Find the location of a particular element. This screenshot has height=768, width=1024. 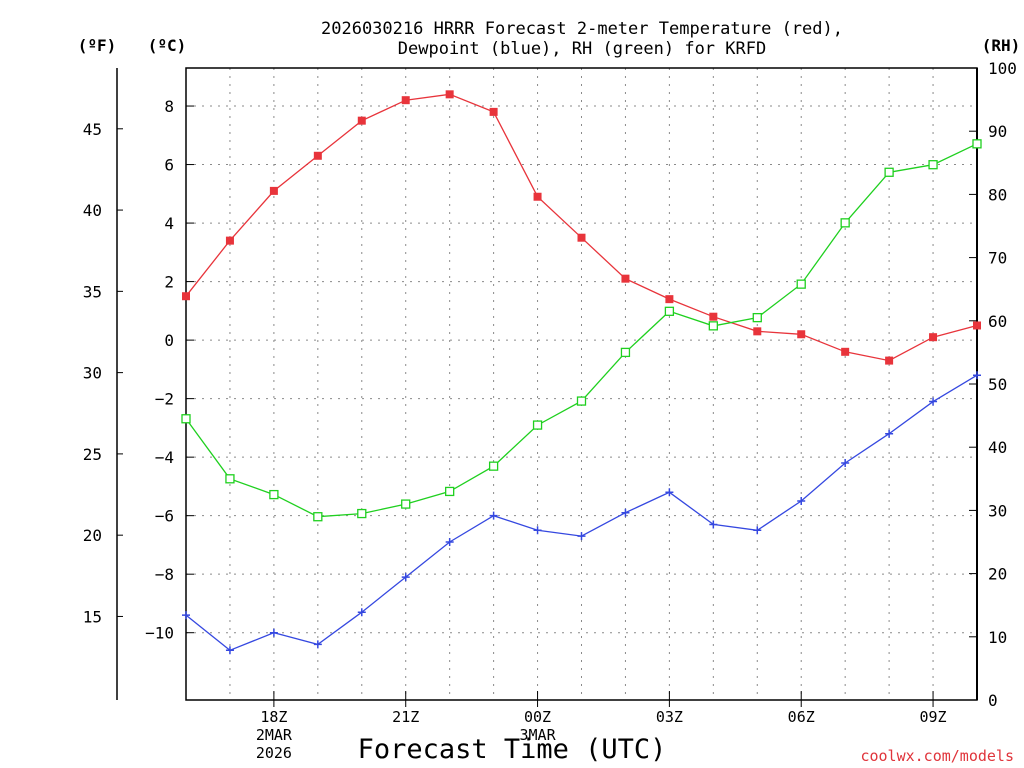

fahrenheit-tick-label: 25 is located at coordinates (92, 454).